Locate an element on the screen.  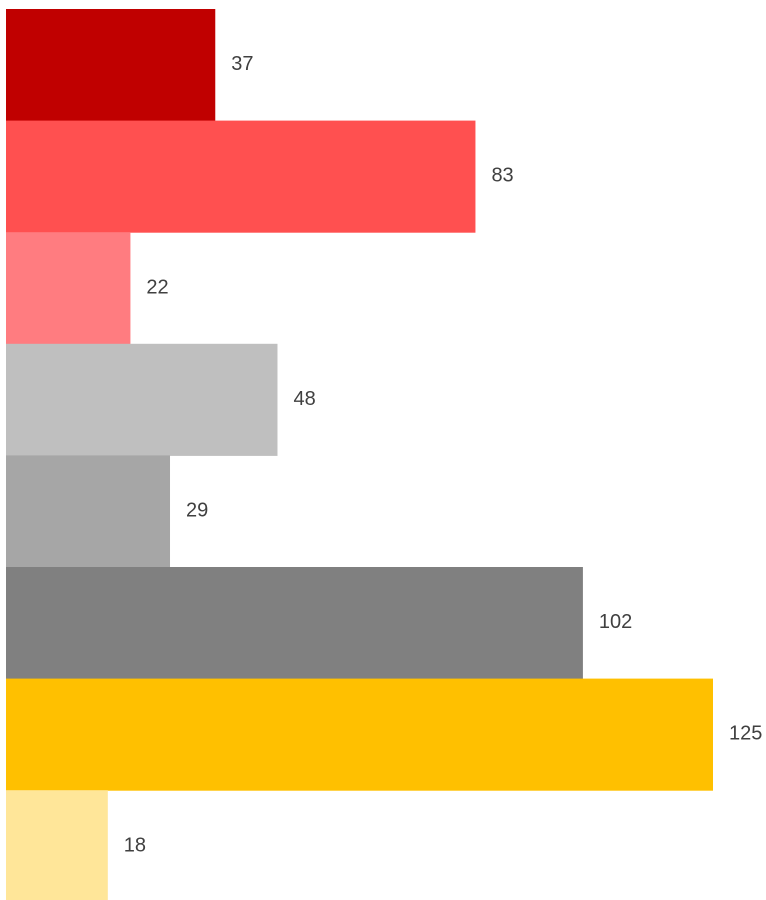
bar-value-label-4: 48 is located at coordinates (304, 399).